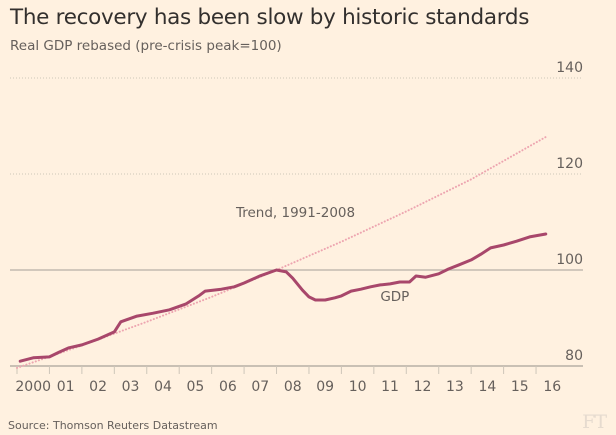 Image resolution: width=616 pixels, height=435 pixels. What do you see at coordinates (163, 387) in the screenshot?
I see `x-tick-label-2004: 04` at bounding box center [163, 387].